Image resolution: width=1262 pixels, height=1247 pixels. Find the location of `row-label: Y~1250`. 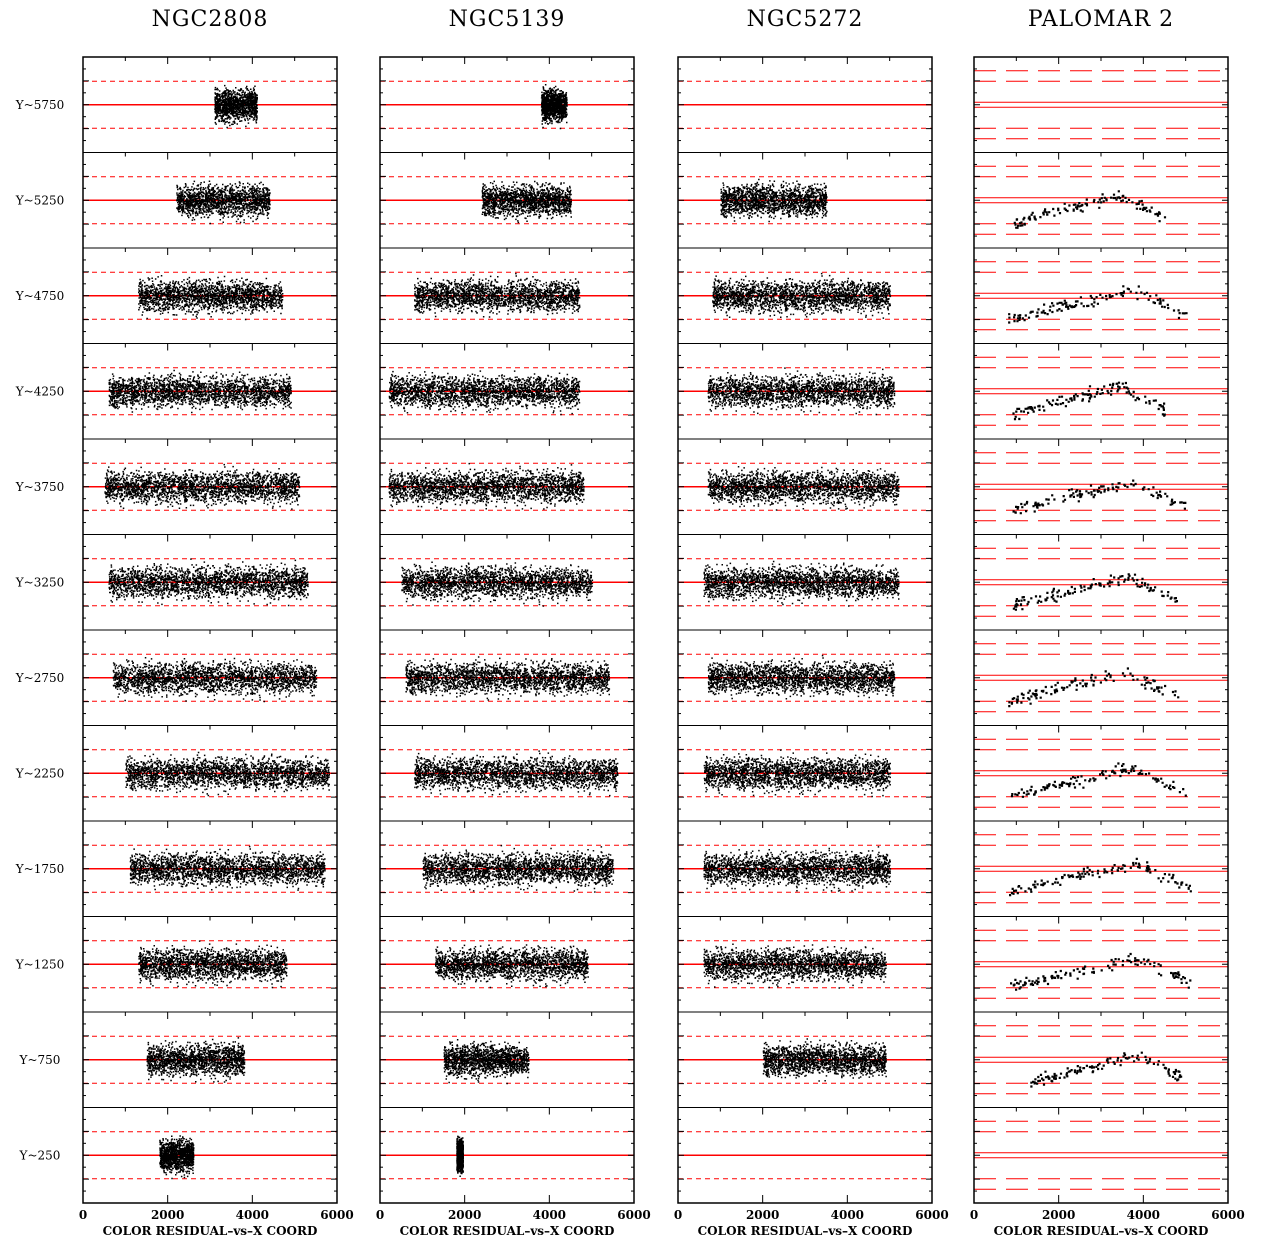

row-label: Y~1250 is located at coordinates (40, 964).